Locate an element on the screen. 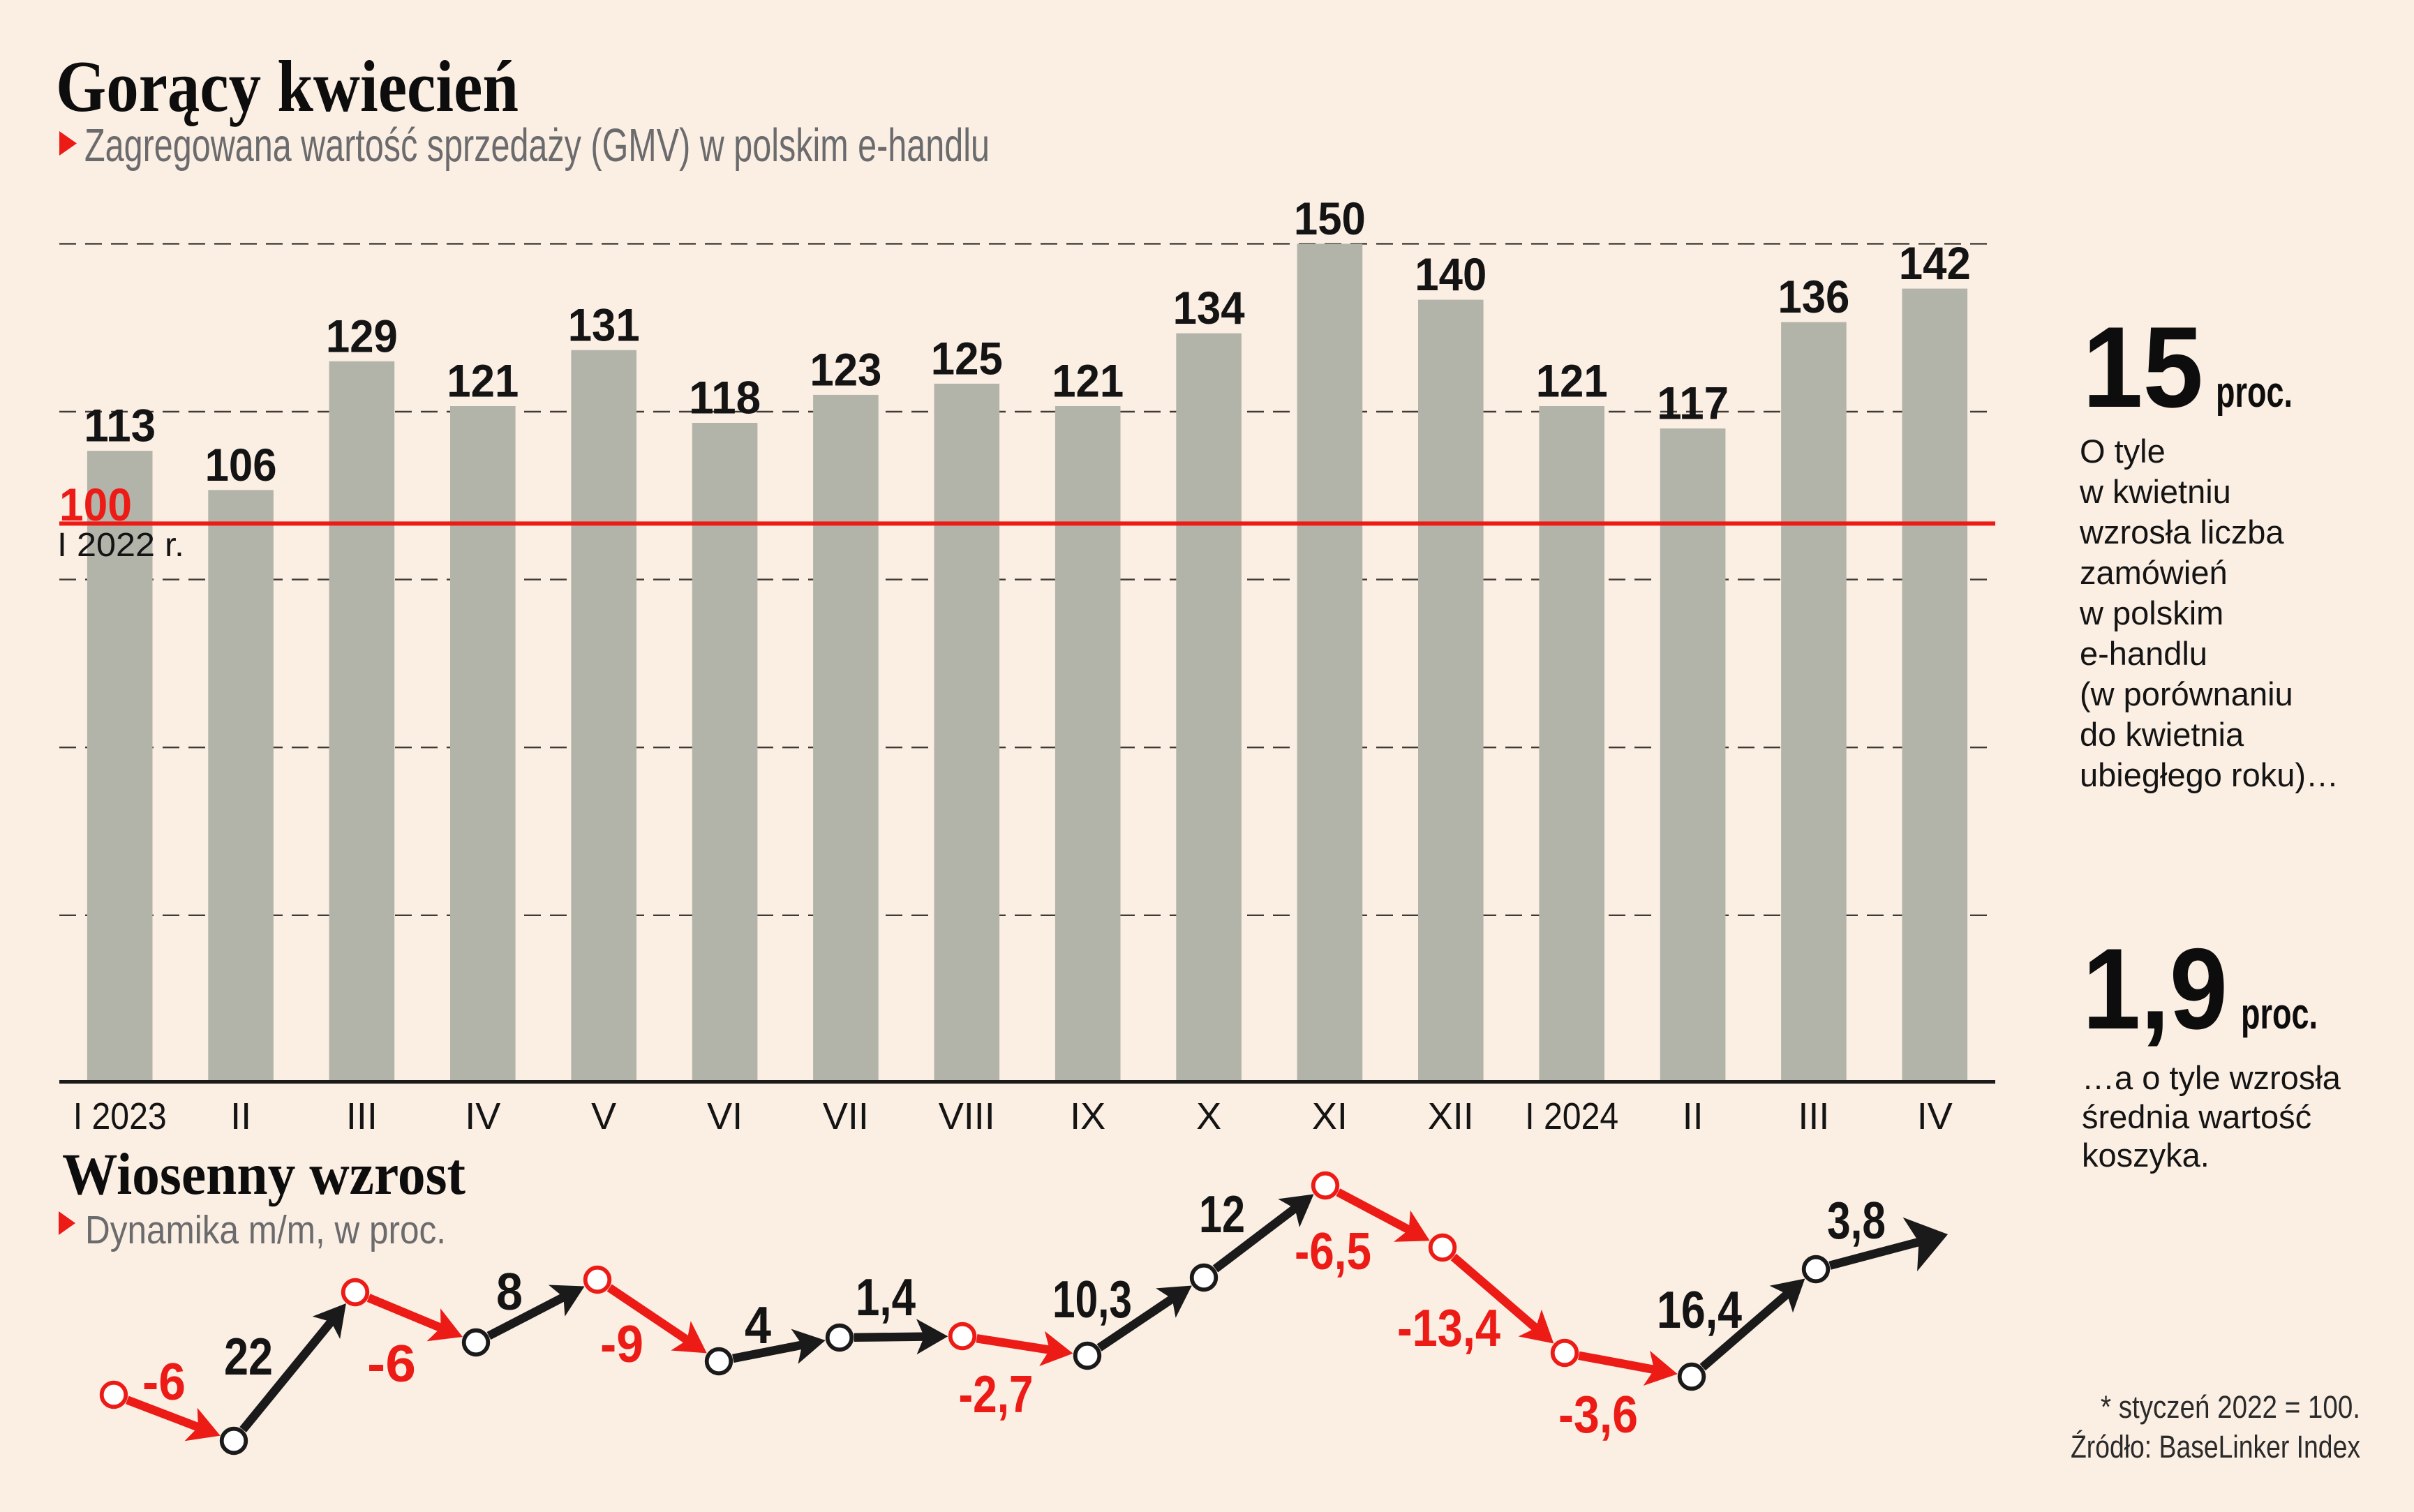  svg-text: I 2022 r. is located at coordinates (121, 545).